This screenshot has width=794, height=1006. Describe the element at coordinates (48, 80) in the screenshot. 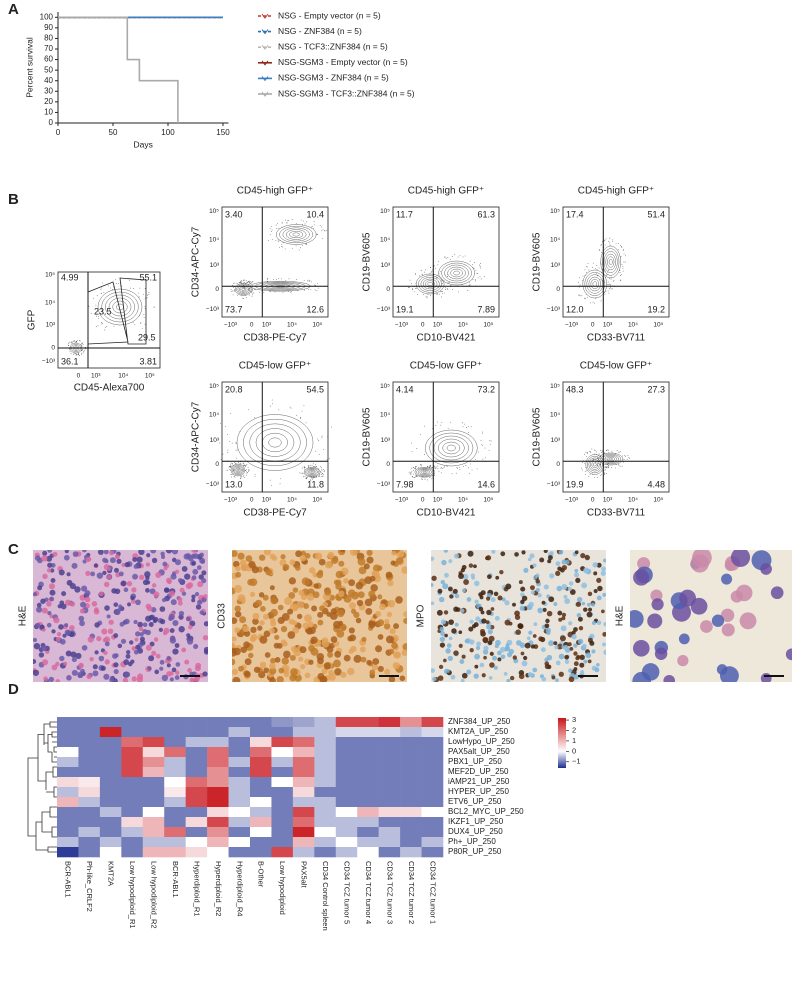

I see `y-tick-label: 40` at that location.